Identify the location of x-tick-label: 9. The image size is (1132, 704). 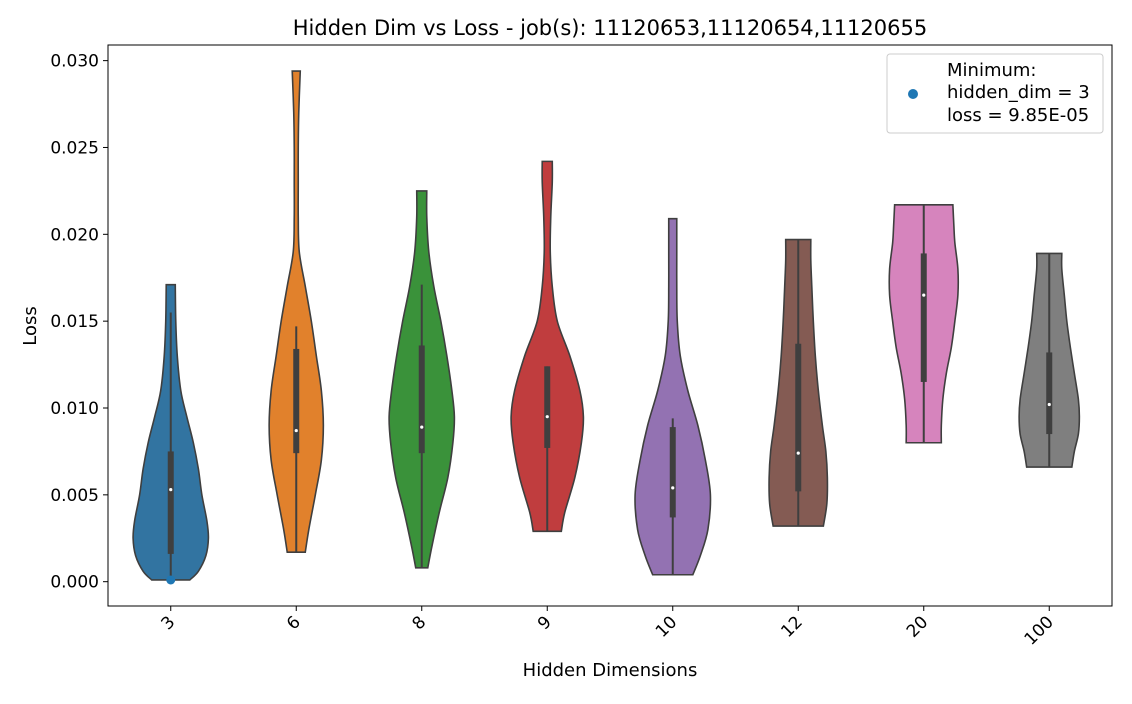
(545, 623).